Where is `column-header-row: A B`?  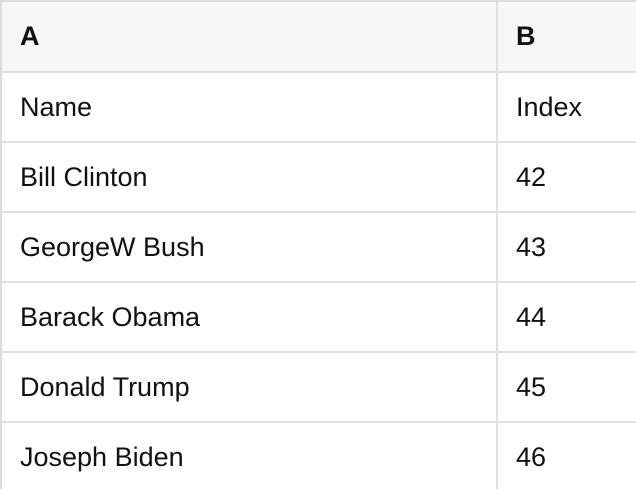
column-header-row: A B is located at coordinates (319, 37).